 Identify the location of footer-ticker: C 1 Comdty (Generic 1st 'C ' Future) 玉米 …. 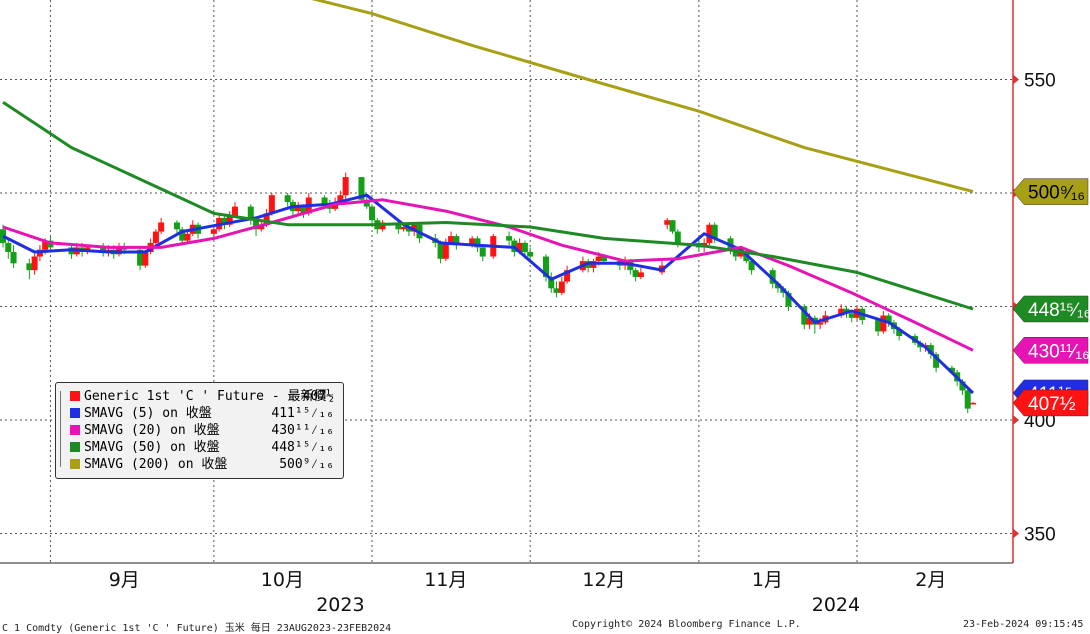
(197, 628).